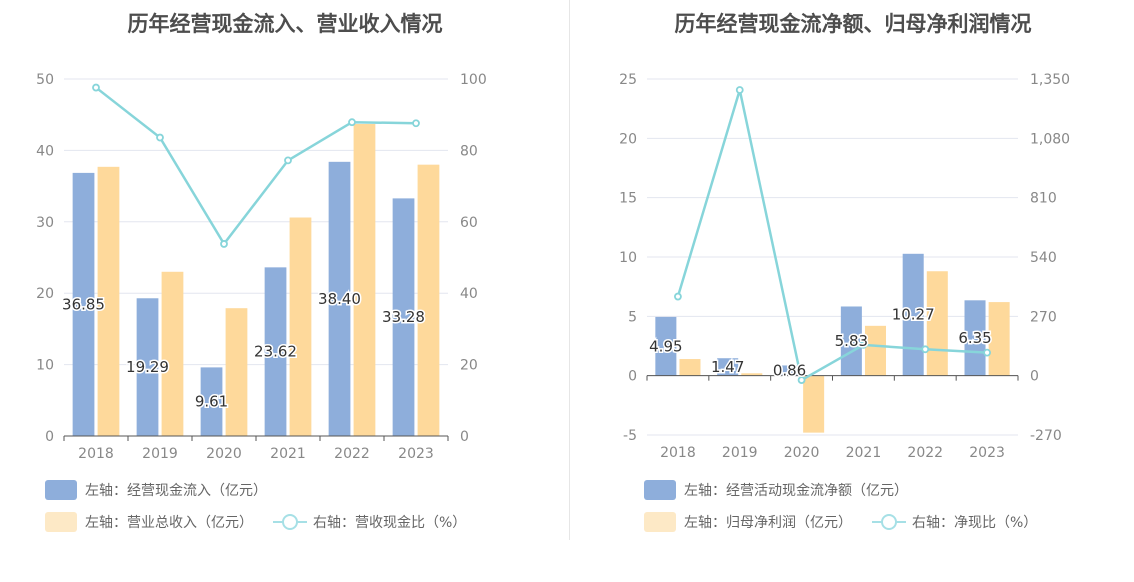  I want to click on data-label: 10.27, so click(913, 315).